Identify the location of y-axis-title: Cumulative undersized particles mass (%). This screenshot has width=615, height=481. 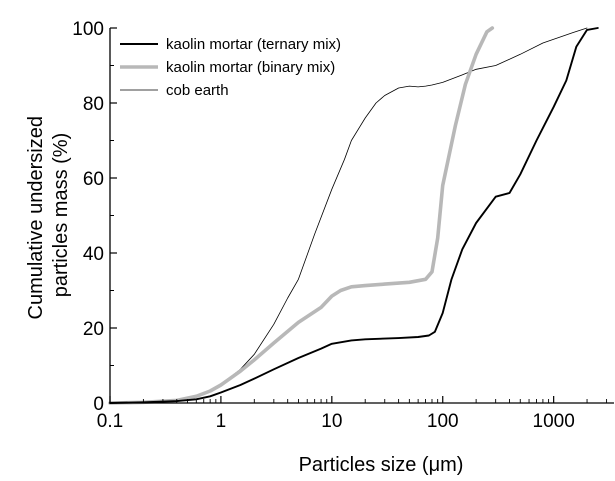
(48, 215).